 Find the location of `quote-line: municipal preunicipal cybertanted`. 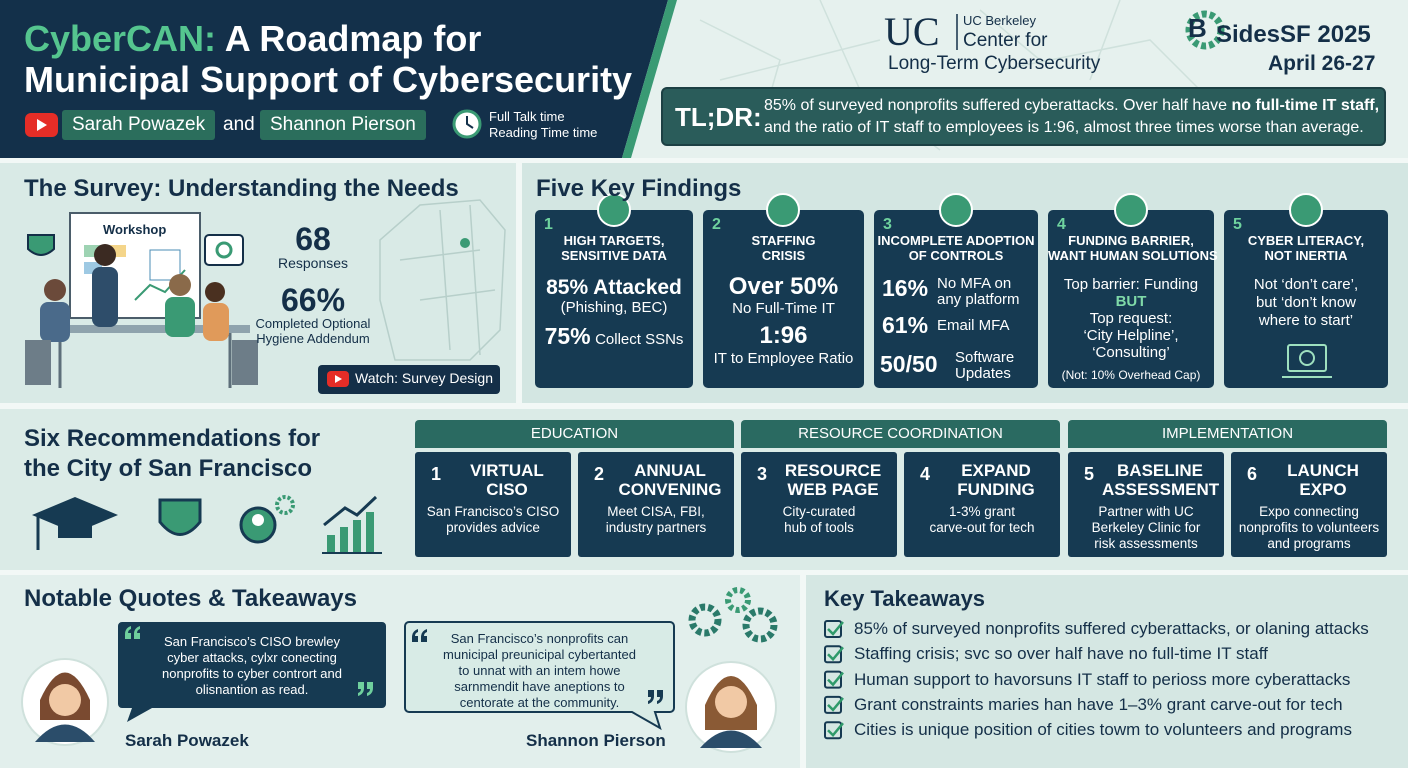

quote-line: municipal preunicipal cybertanted is located at coordinates (539, 654).